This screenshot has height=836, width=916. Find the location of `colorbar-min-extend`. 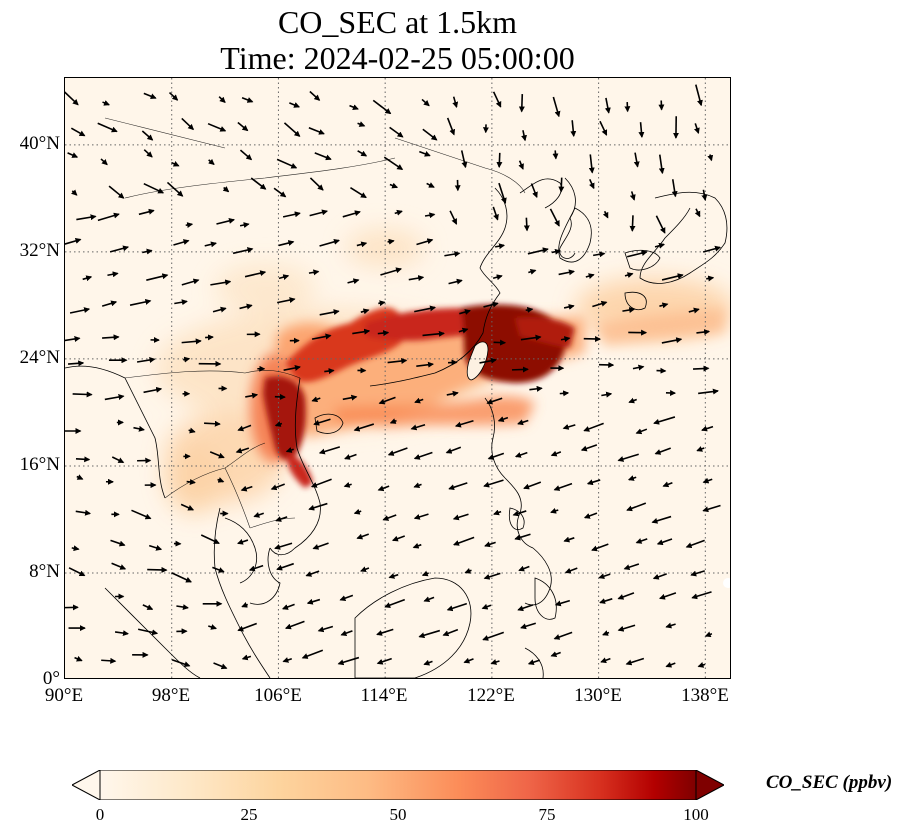

colorbar-min-extend is located at coordinates (86, 785).